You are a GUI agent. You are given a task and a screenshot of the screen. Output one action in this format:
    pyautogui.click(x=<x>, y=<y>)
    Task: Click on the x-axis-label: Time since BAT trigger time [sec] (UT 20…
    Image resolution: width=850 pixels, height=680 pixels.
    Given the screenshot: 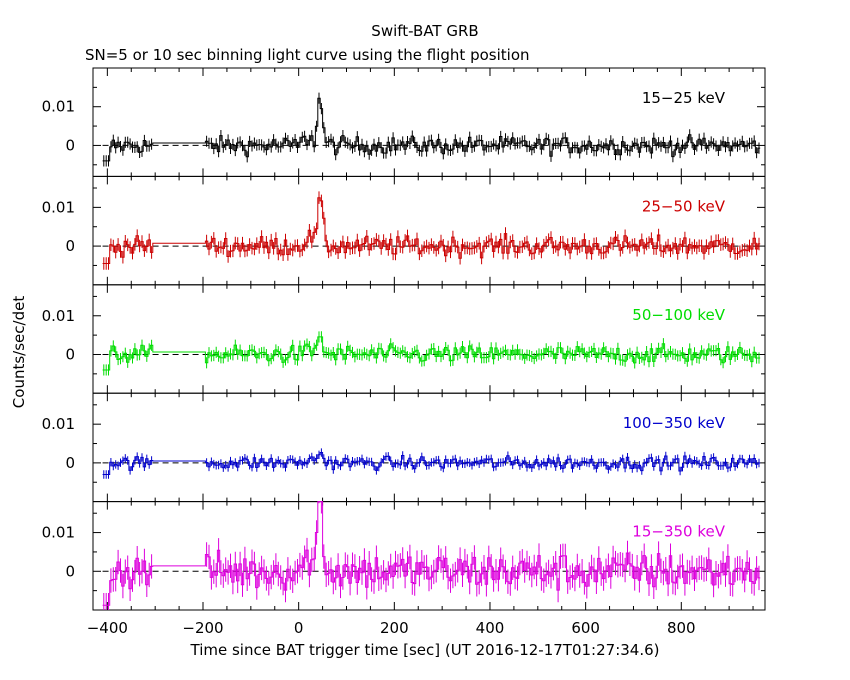 What is the action you would take?
    pyautogui.click(x=425, y=650)
    